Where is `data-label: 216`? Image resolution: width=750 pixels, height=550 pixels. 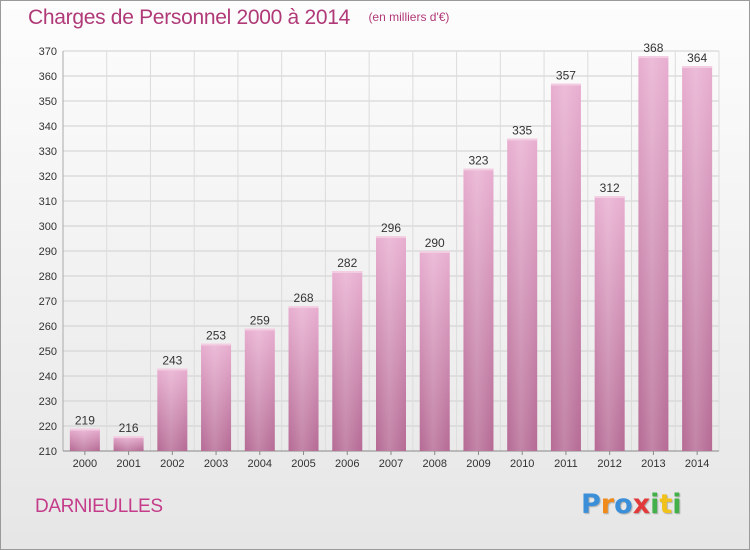 data-label: 216 is located at coordinates (129, 428).